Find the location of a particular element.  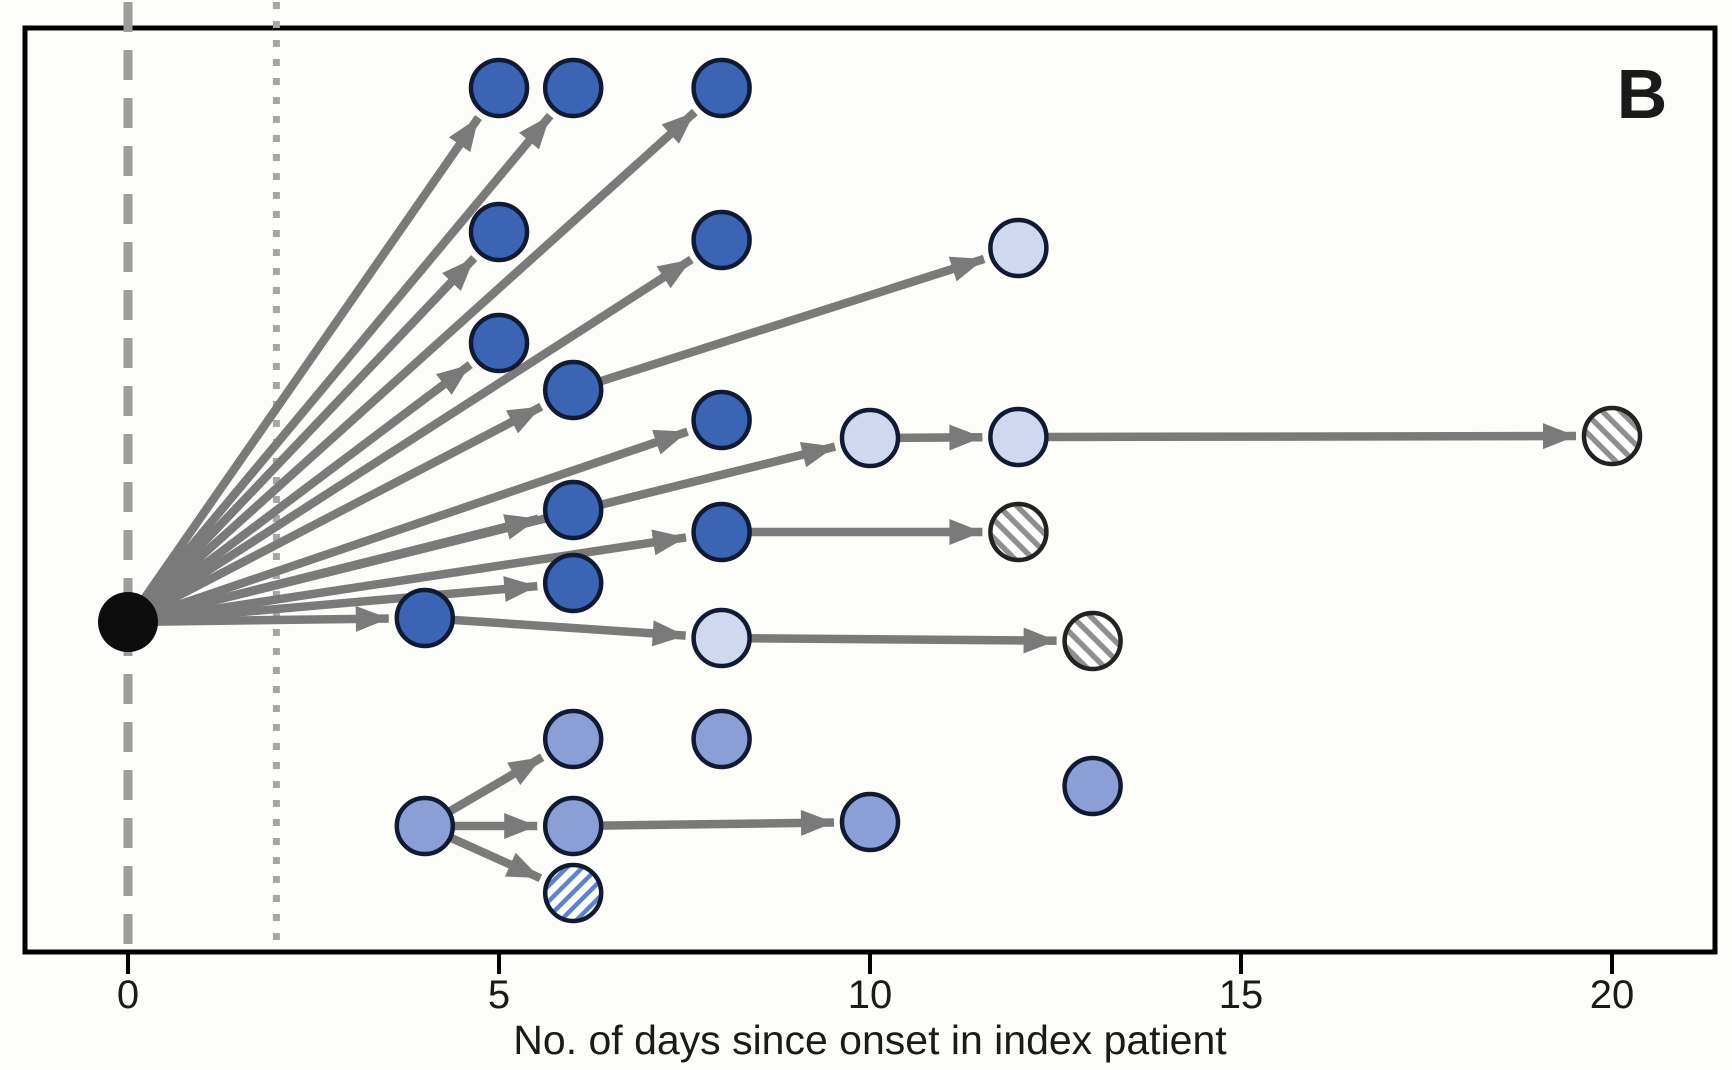

case-node-D5 is located at coordinates (721, 240).